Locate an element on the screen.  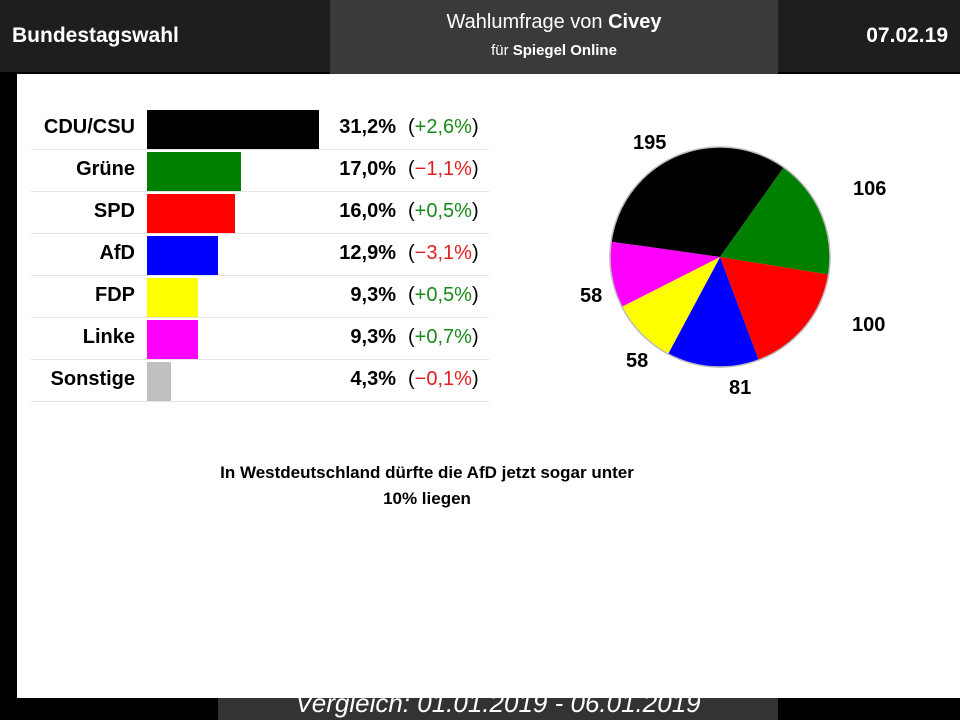
value-label: 16,0% is located at coordinates (367, 211).